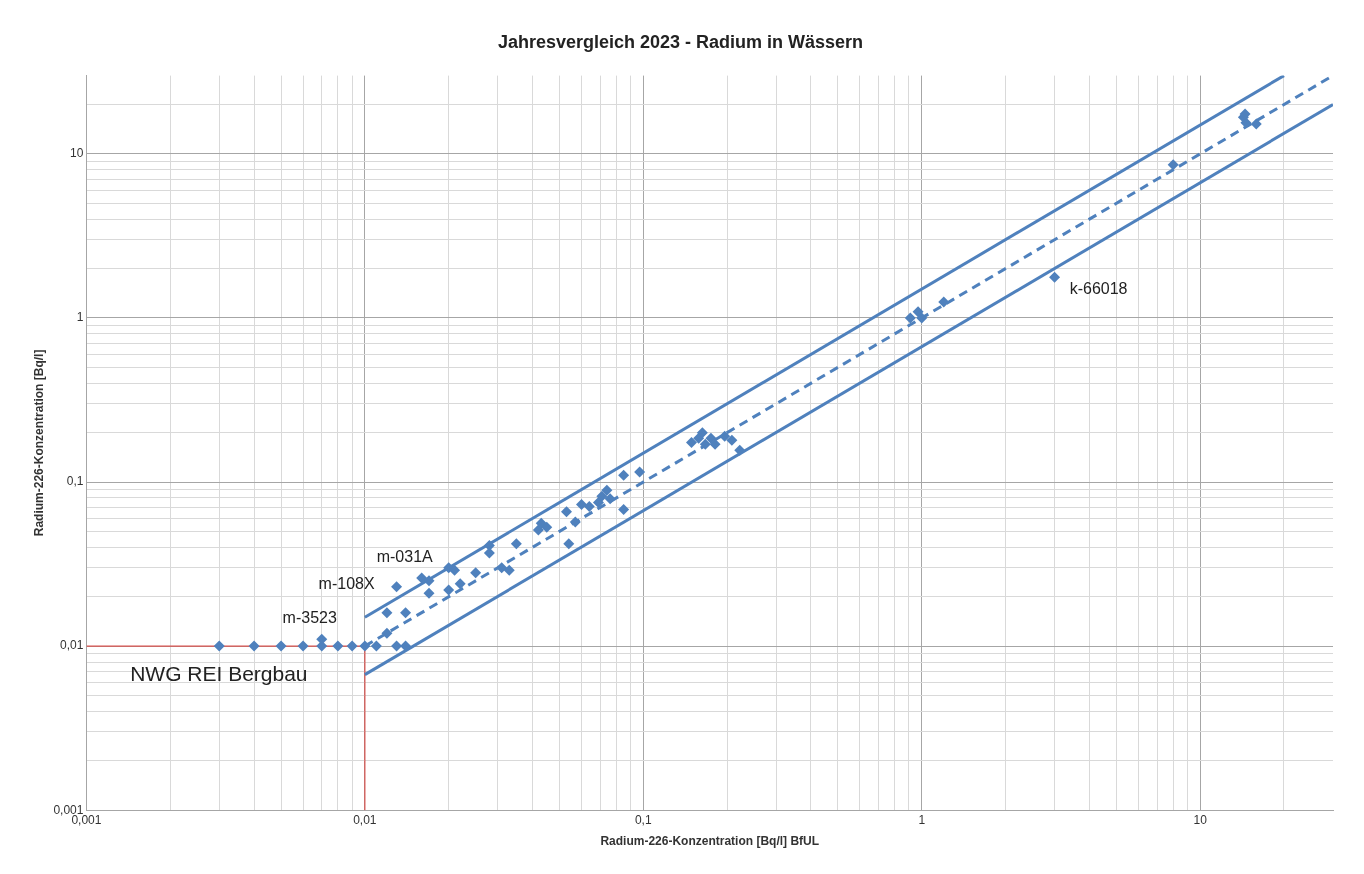  What do you see at coordinates (346, 584) in the screenshot?
I see `annotation: m-108X` at bounding box center [346, 584].